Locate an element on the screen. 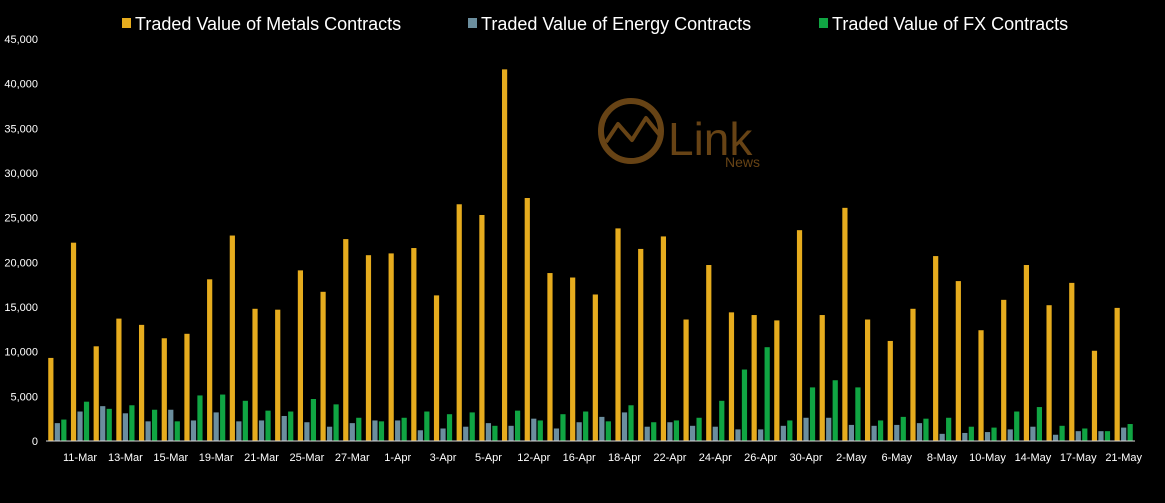 The height and width of the screenshot is (503, 1165). logo-chart-line-icon is located at coordinates (634, 130).